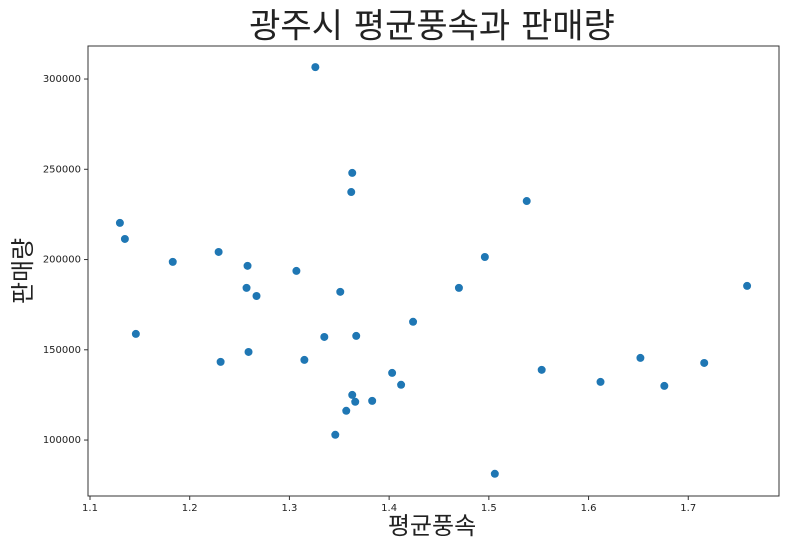  Describe the element at coordinates (62, 350) in the screenshot. I see `y-tick-label: 150000` at that location.